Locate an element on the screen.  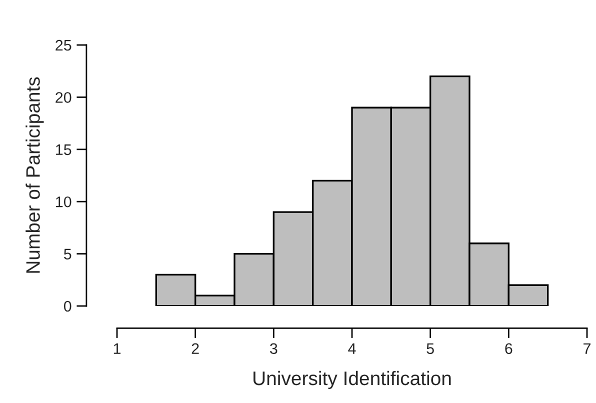
y-tick-label: 5 is located at coordinates (68, 254).